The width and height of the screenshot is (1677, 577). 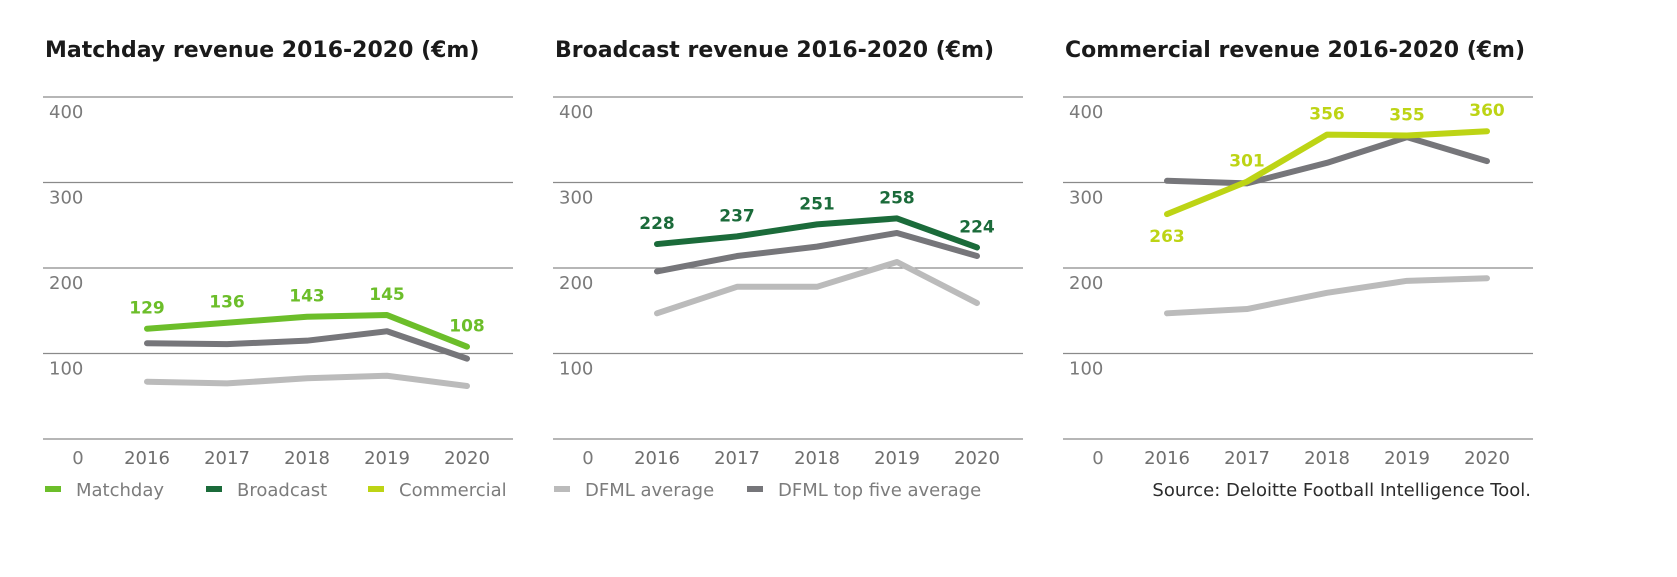 I want to click on data-label: 143, so click(x=307, y=297).